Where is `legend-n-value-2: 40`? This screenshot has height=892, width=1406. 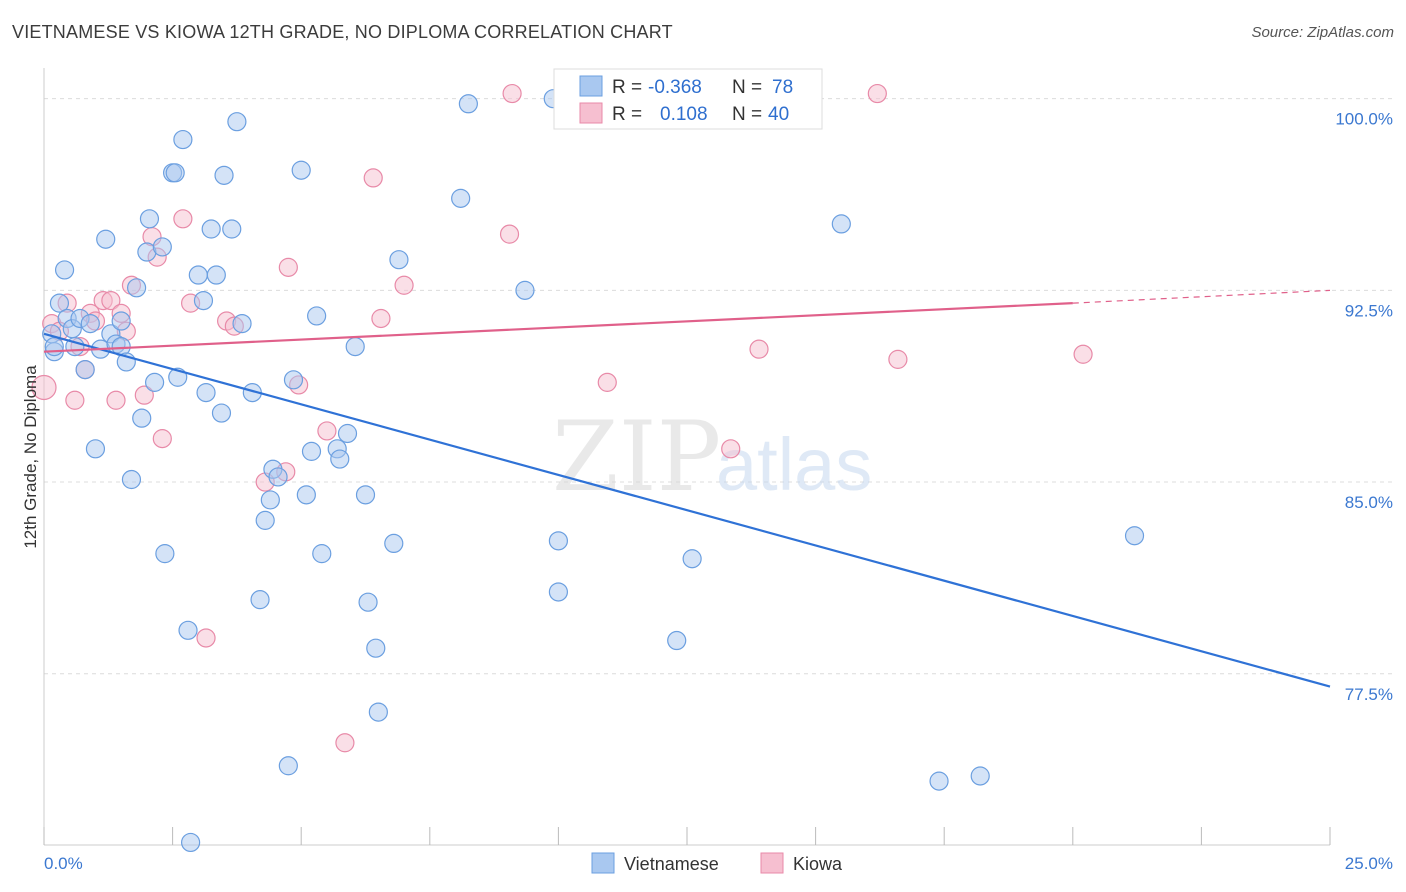 legend-n-value-2: 40 is located at coordinates (778, 114).